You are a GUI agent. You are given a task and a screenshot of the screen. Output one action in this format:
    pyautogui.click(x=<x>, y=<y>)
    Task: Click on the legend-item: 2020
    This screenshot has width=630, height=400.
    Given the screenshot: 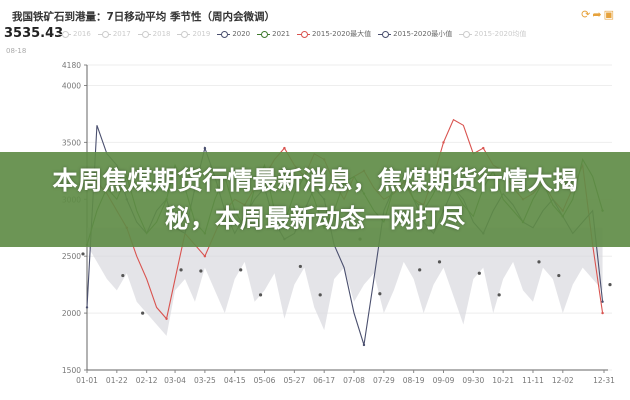 What is the action you would take?
    pyautogui.click(x=233, y=34)
    